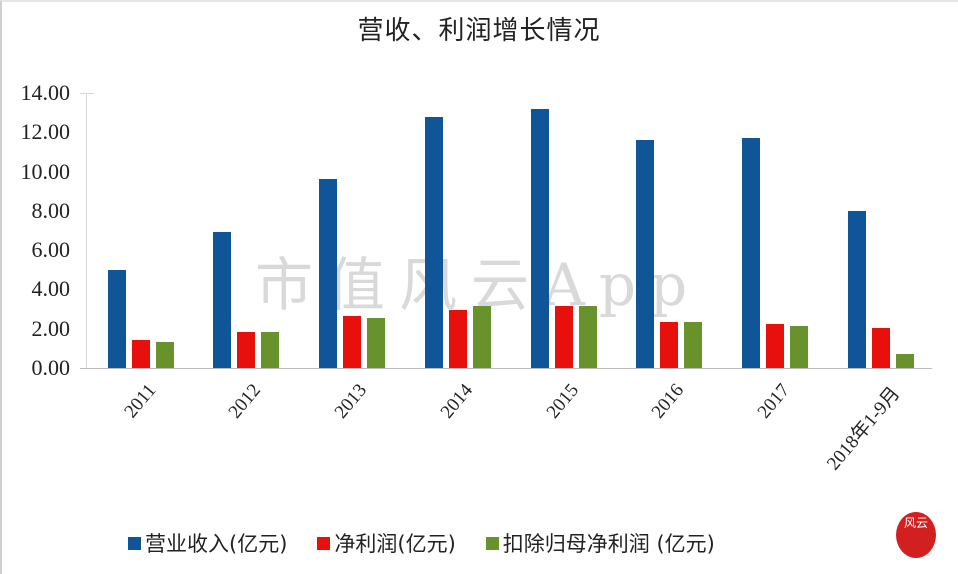 This screenshot has width=958, height=574. Describe the element at coordinates (45, 92) in the screenshot. I see `y-tick-label: 14.00` at that location.